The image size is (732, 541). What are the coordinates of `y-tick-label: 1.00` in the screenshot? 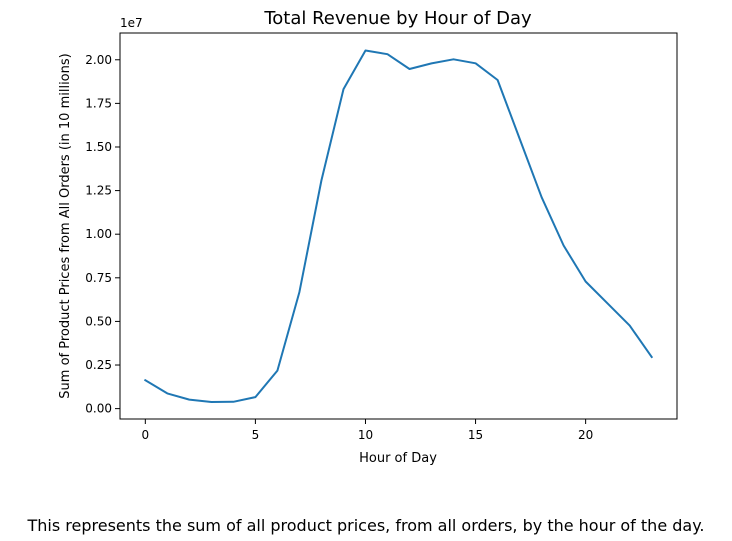 It's located at (98, 234).